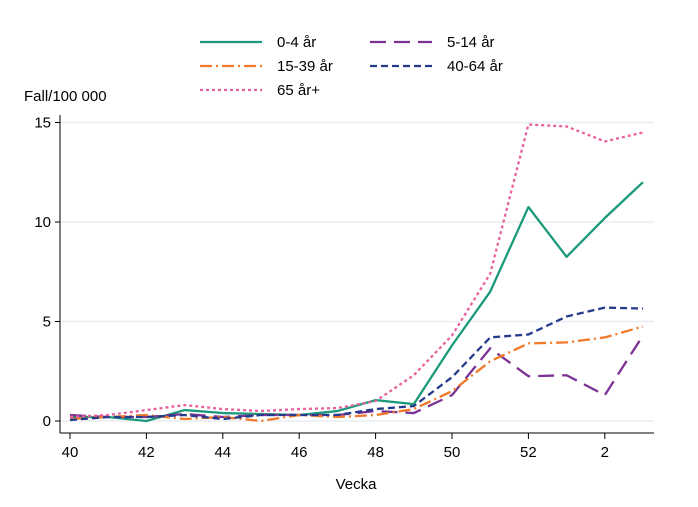 The image size is (698, 507). I want to click on x-axis-label: Vecka, so click(357, 484).